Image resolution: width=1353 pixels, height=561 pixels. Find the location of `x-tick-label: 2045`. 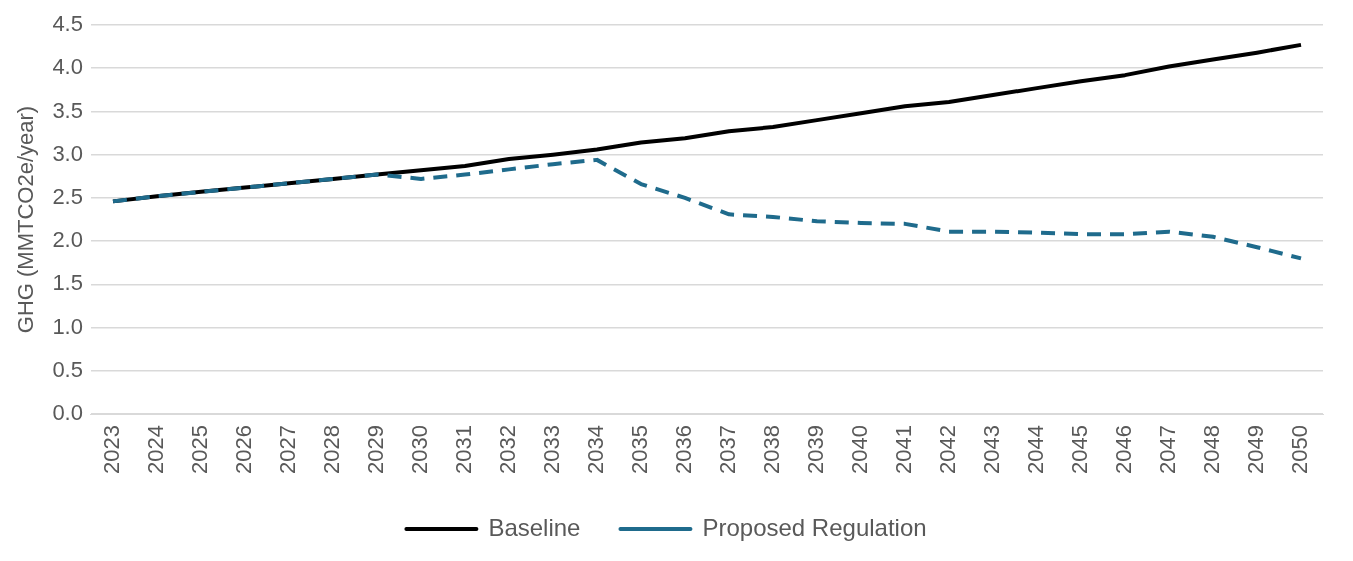

x-tick-label: 2045 is located at coordinates (1080, 450).